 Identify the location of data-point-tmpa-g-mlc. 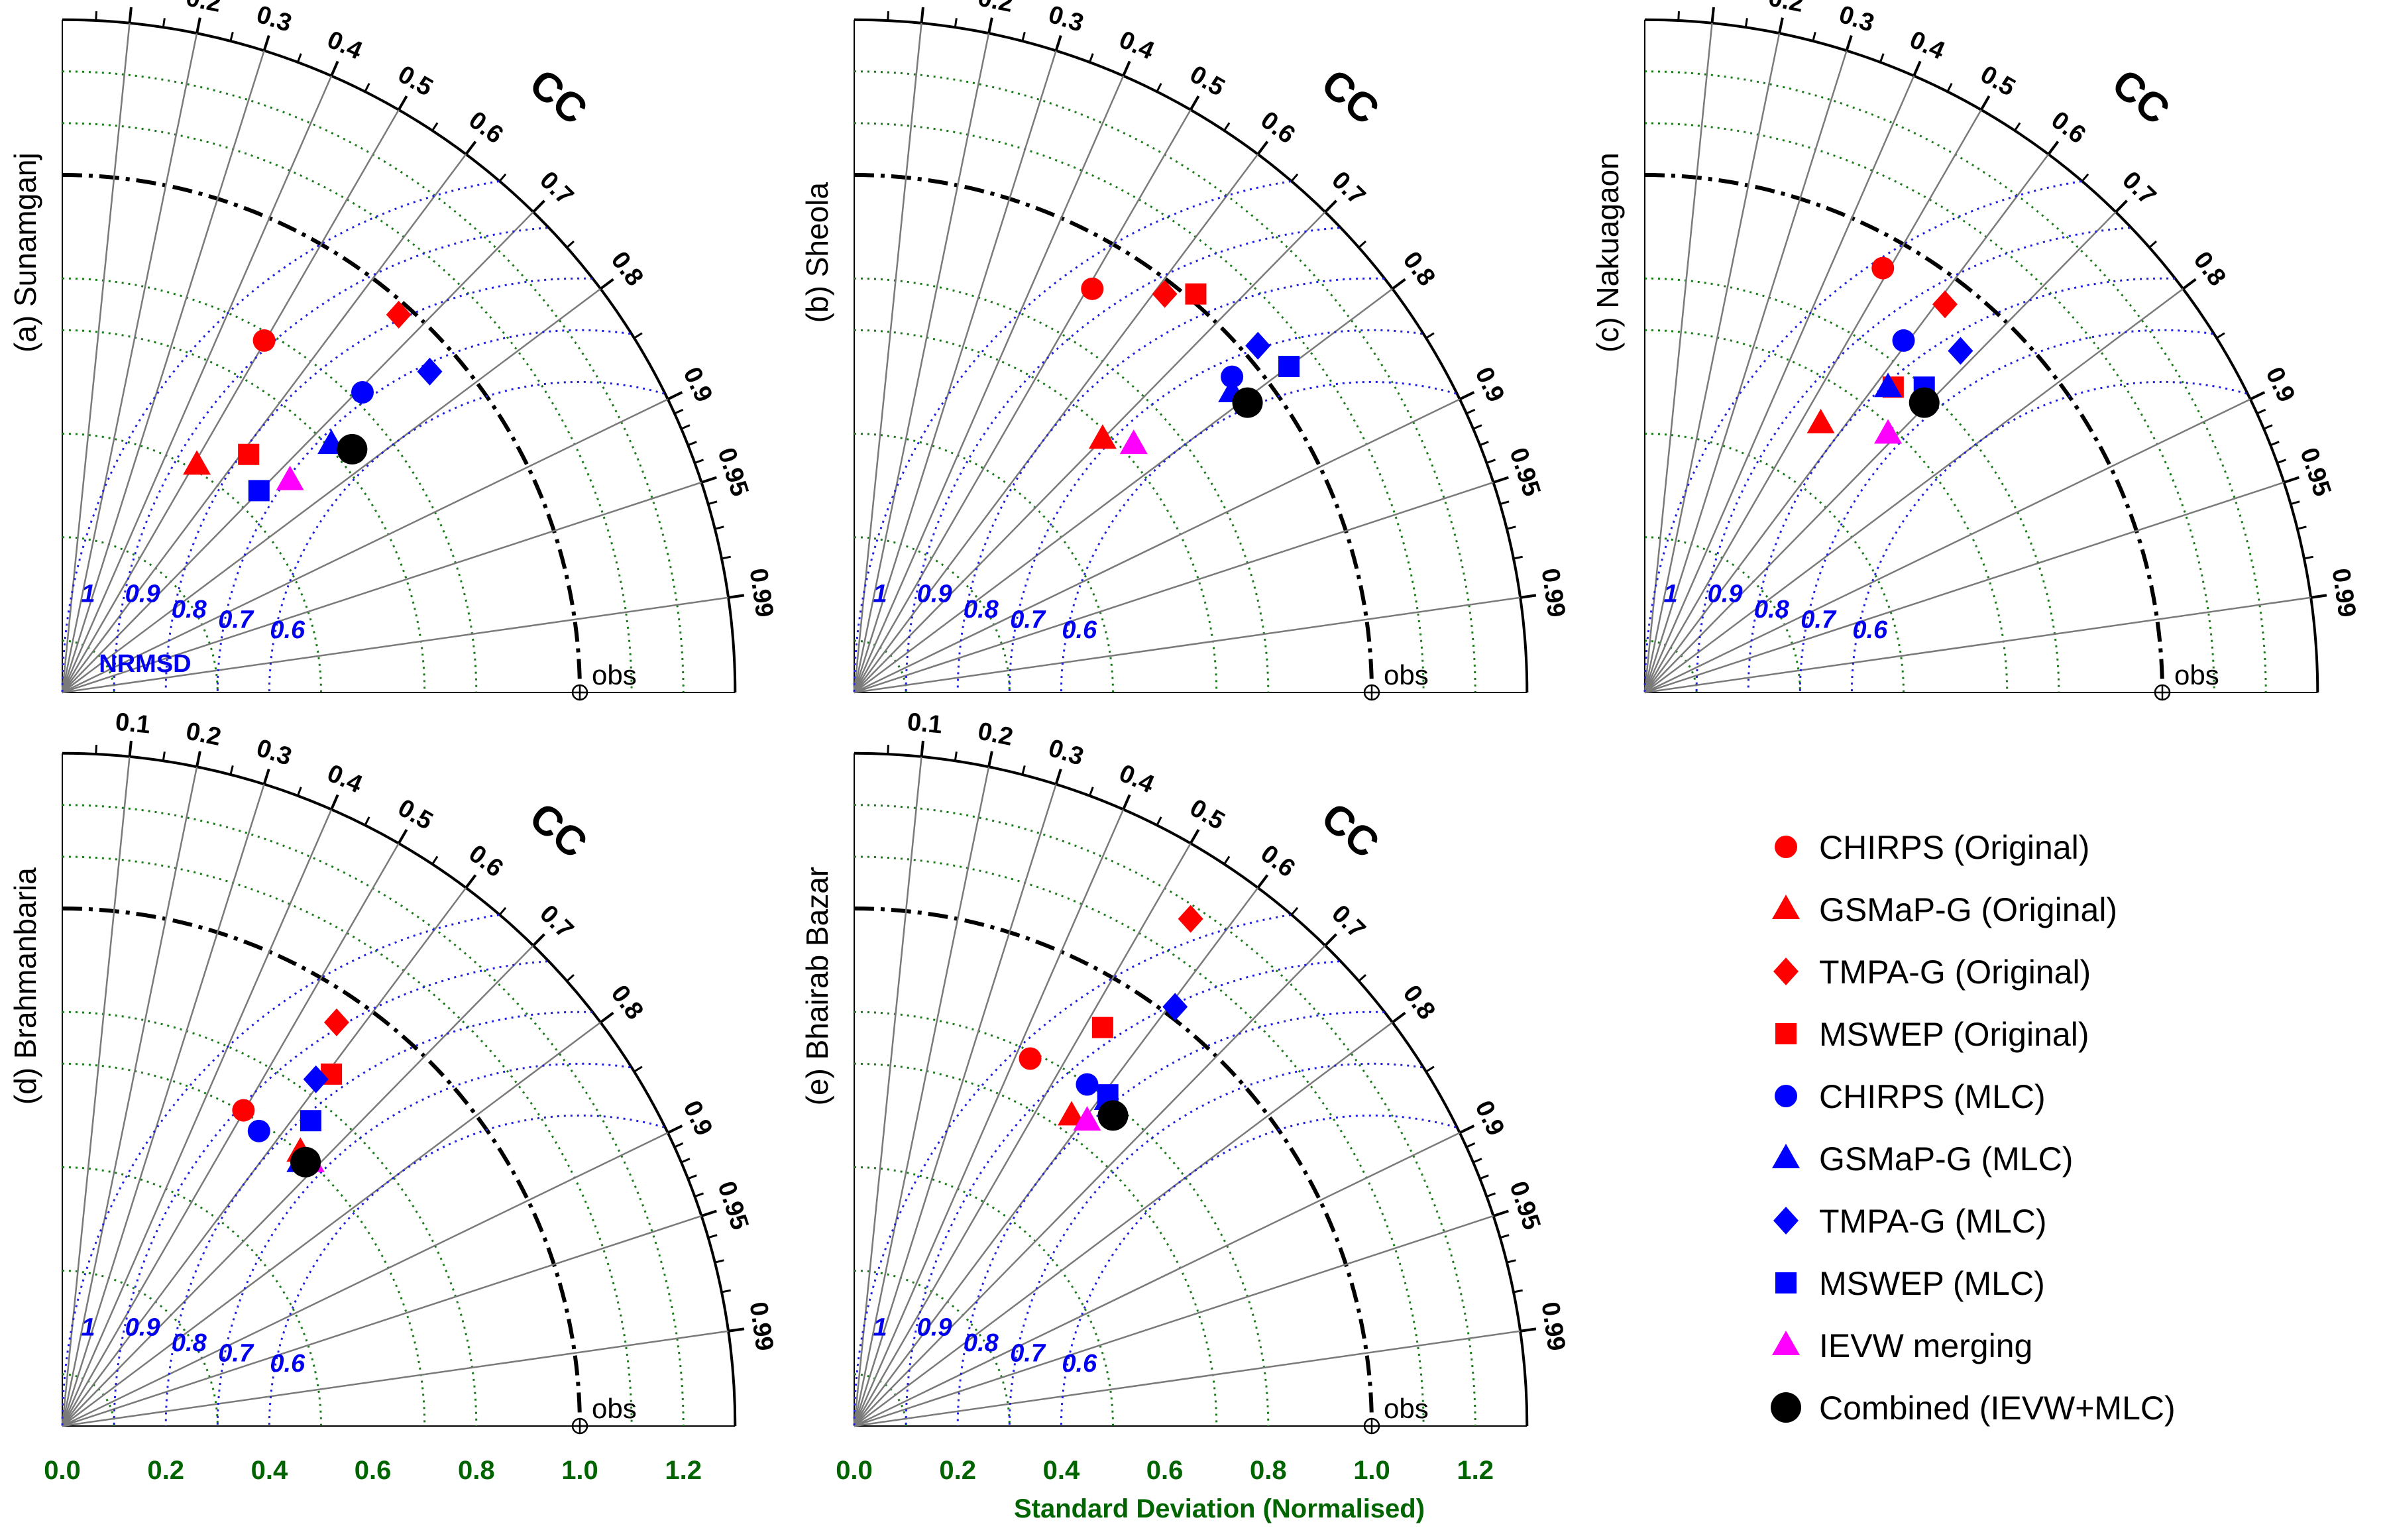
(430, 371).